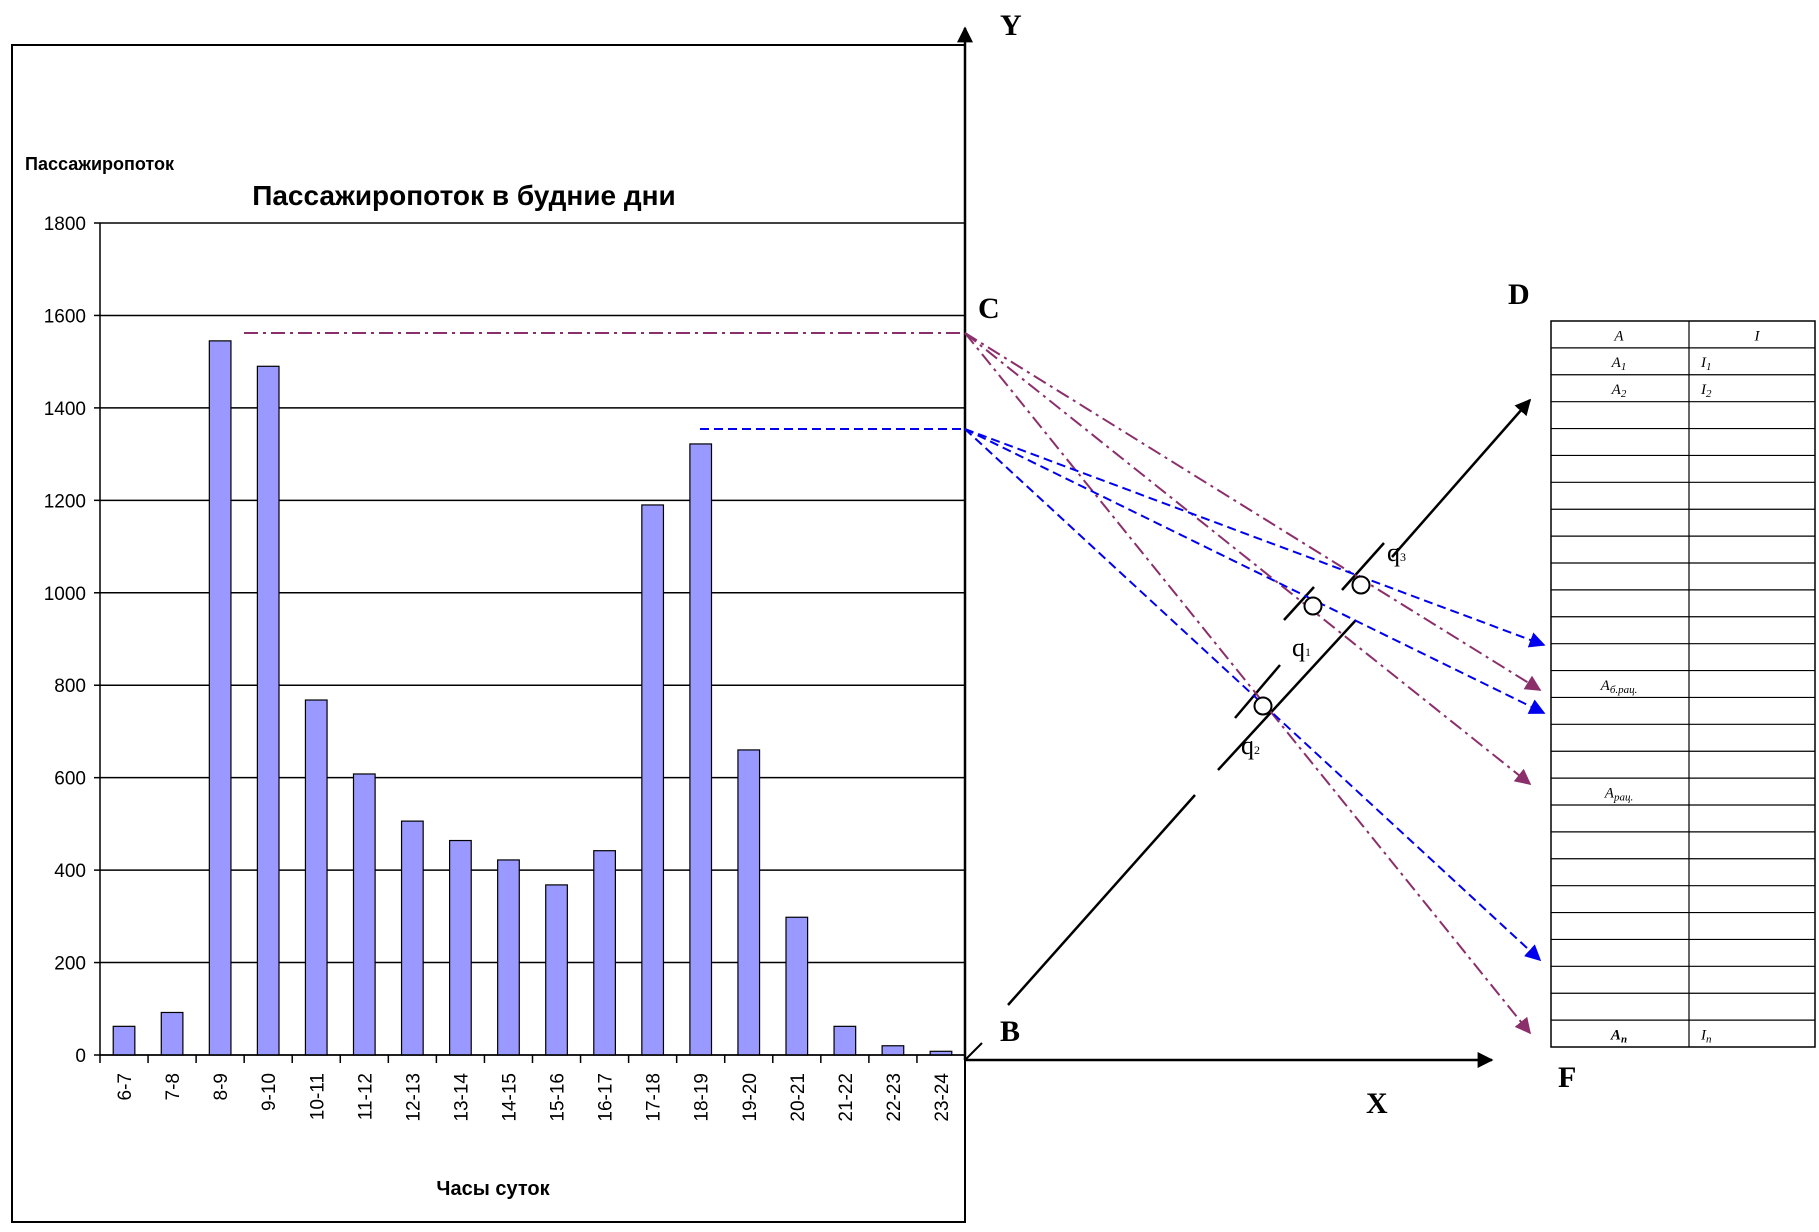 The width and height of the screenshot is (1819, 1232). I want to click on diagonal-axis-middle, so click(1287, 695).